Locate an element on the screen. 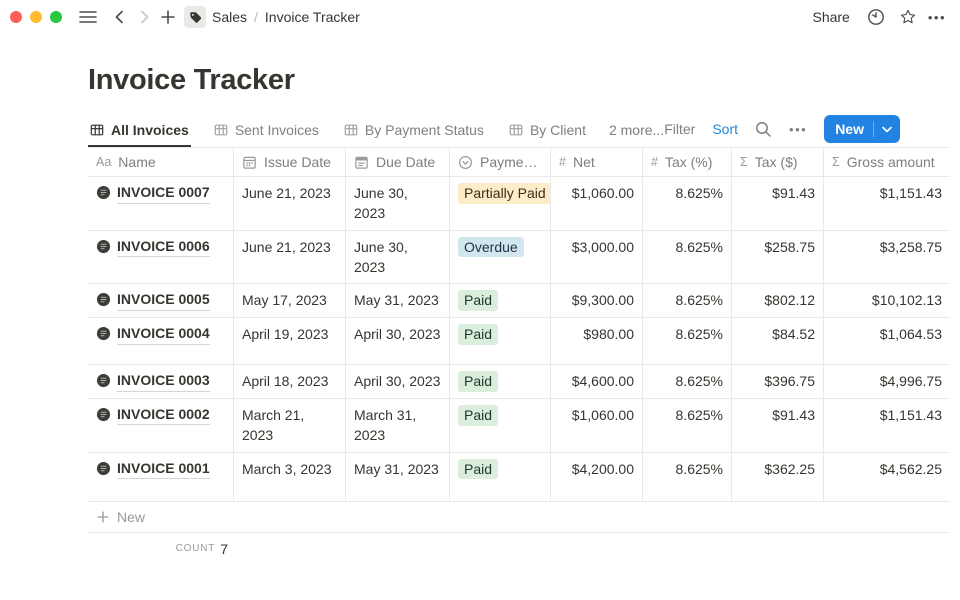 The image size is (960, 600). tax-dollar-cell: $84.52 is located at coordinates (778, 341).